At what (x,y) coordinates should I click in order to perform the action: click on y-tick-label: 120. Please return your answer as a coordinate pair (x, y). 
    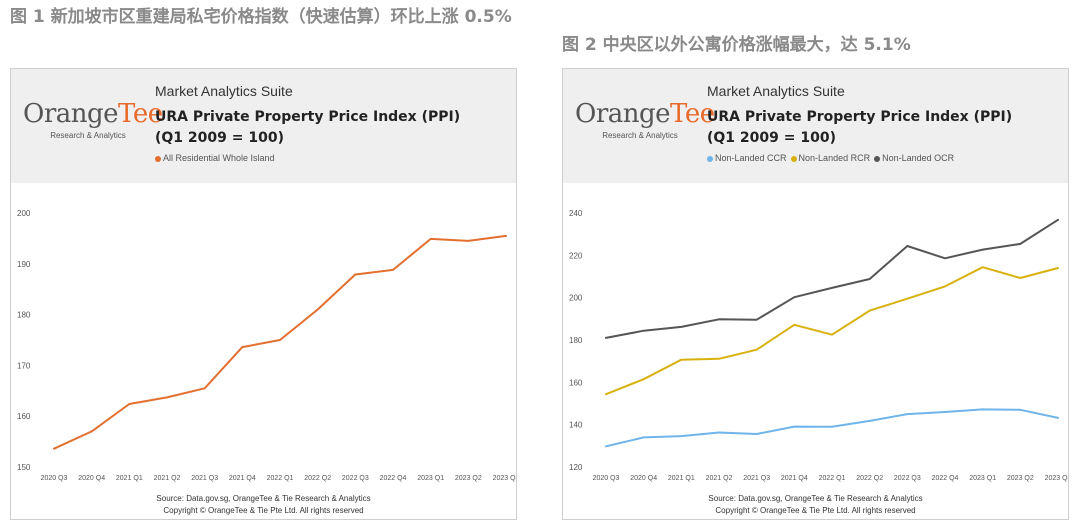
    Looking at the image, I should click on (576, 467).